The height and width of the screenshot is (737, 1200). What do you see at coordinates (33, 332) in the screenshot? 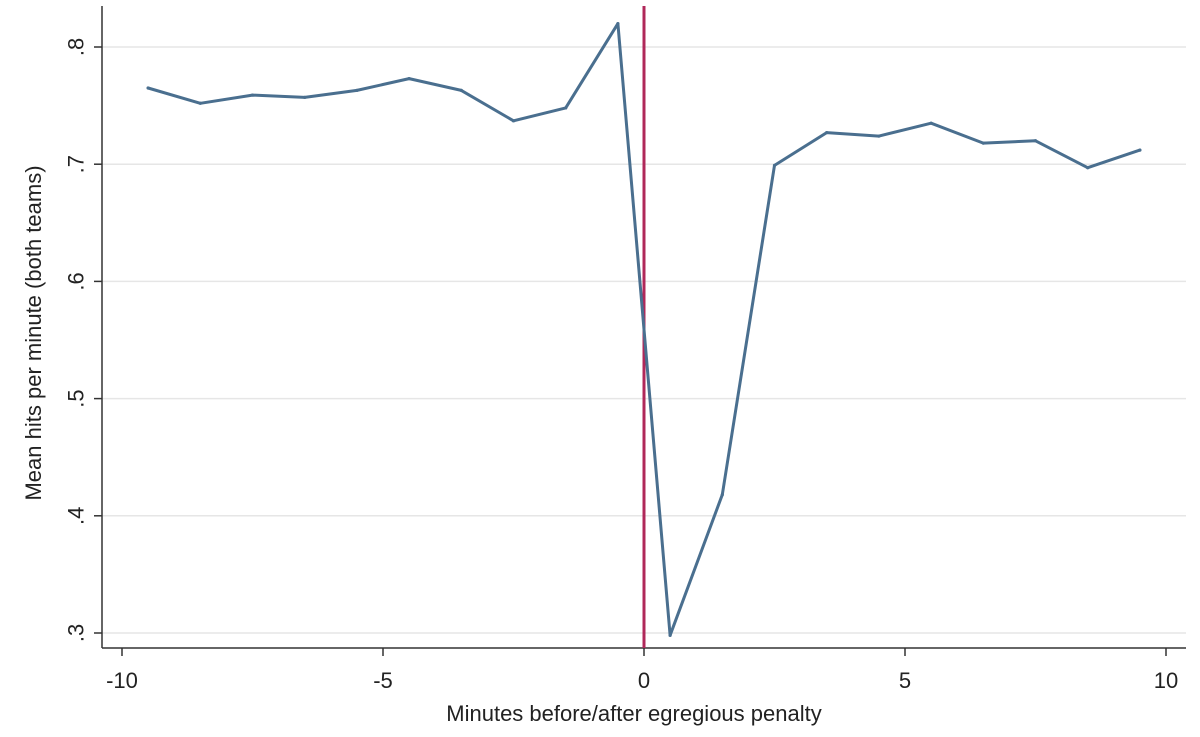
I see `y-axis-title: Mean hits per minute (both teams)` at bounding box center [33, 332].